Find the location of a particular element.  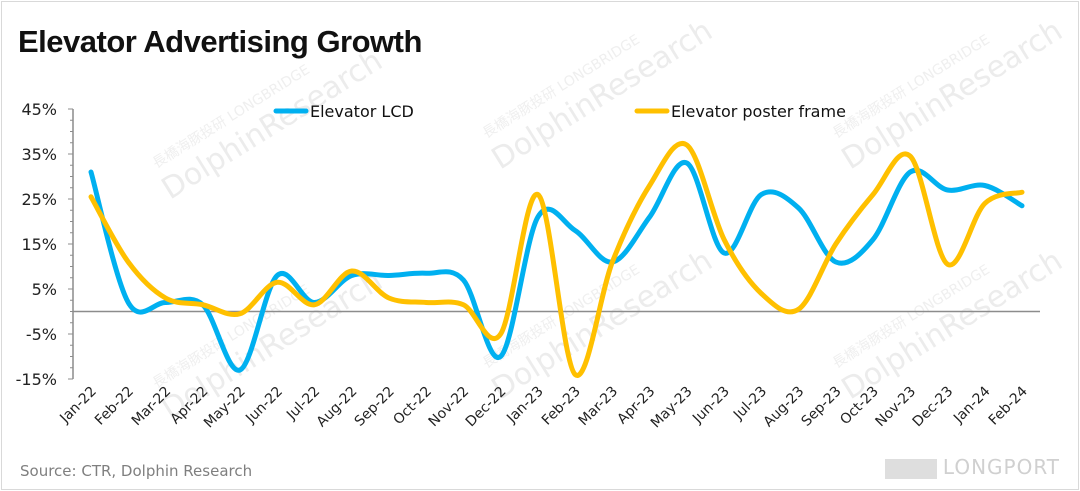

y-tick-label: 15% is located at coordinates (39, 244).